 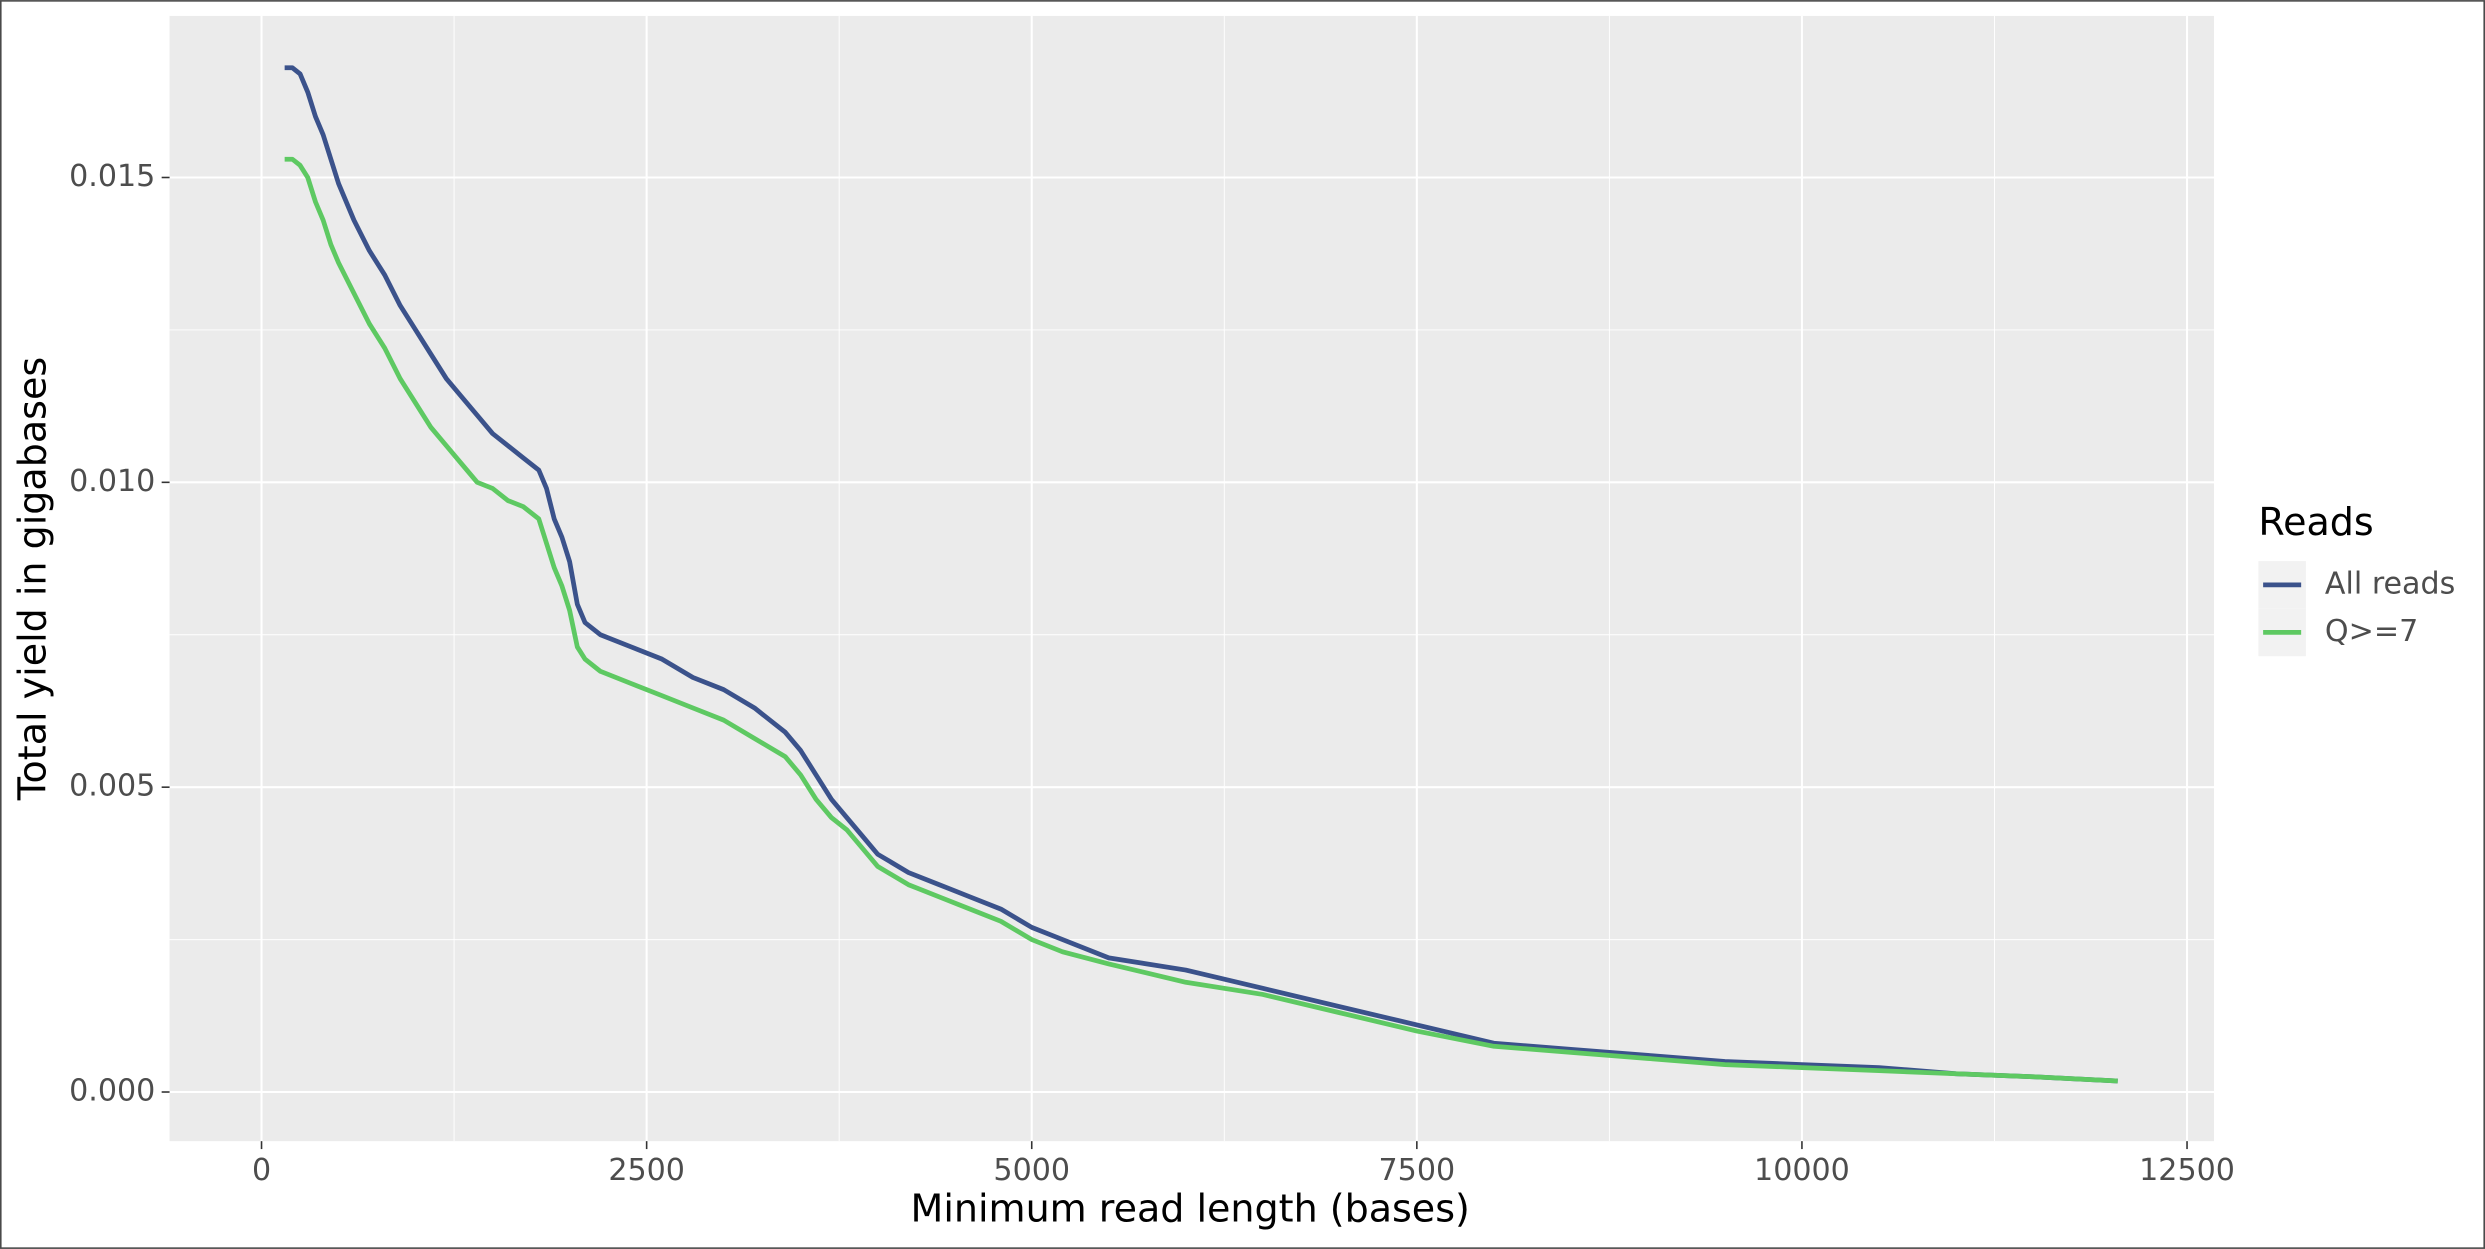 What do you see at coordinates (32, 579) in the screenshot?
I see `y-axis-title: Total yield in gigabases` at bounding box center [32, 579].